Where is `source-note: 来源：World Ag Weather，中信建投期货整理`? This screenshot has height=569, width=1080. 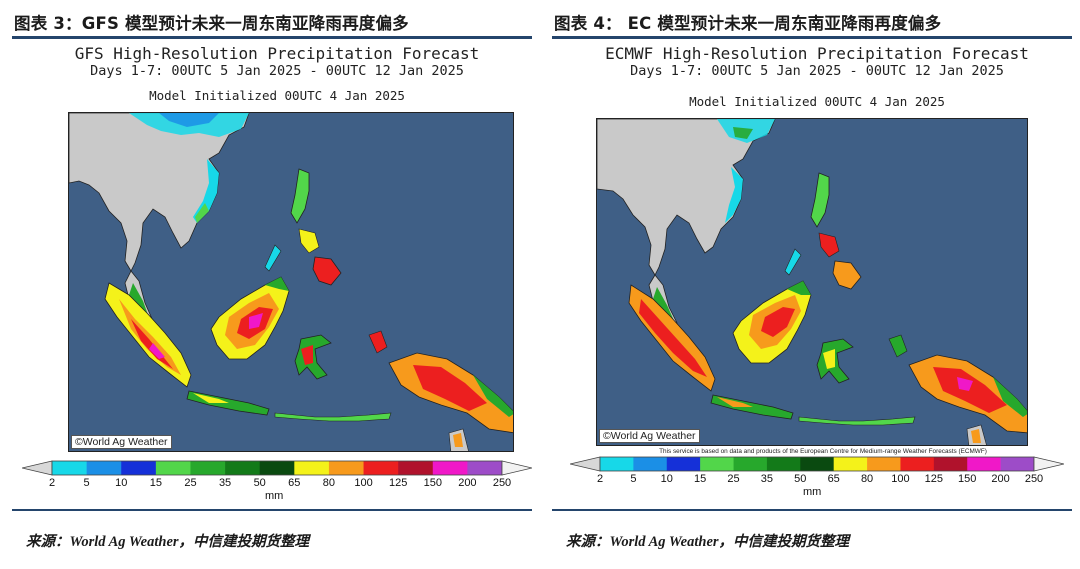 source-note: 来源：World Ag Weather，中信建投期货整理 is located at coordinates (168, 542).